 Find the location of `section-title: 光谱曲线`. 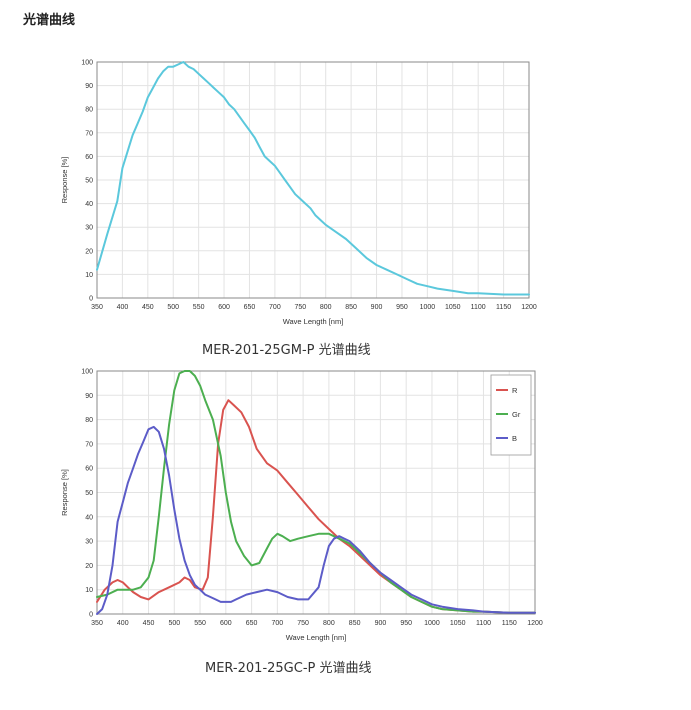

section-title: 光谱曲线 is located at coordinates (49, 20).